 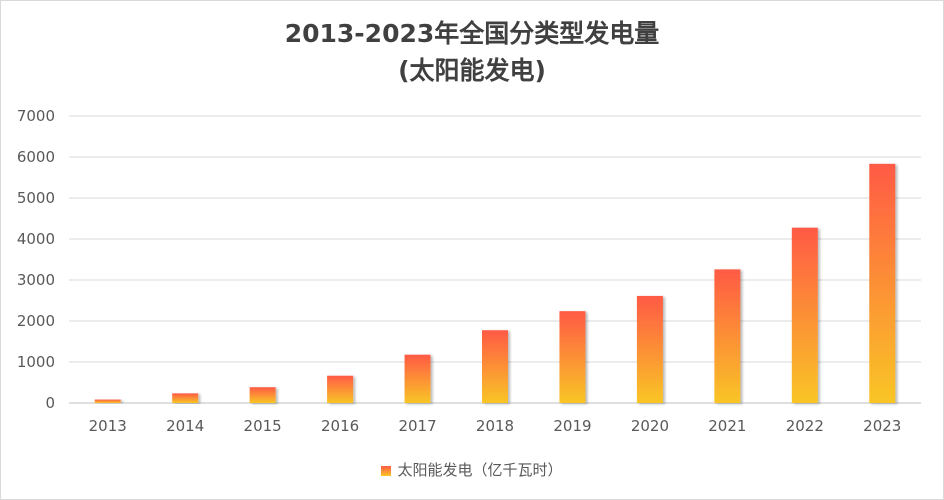 I want to click on bar-2017, so click(x=417, y=378).